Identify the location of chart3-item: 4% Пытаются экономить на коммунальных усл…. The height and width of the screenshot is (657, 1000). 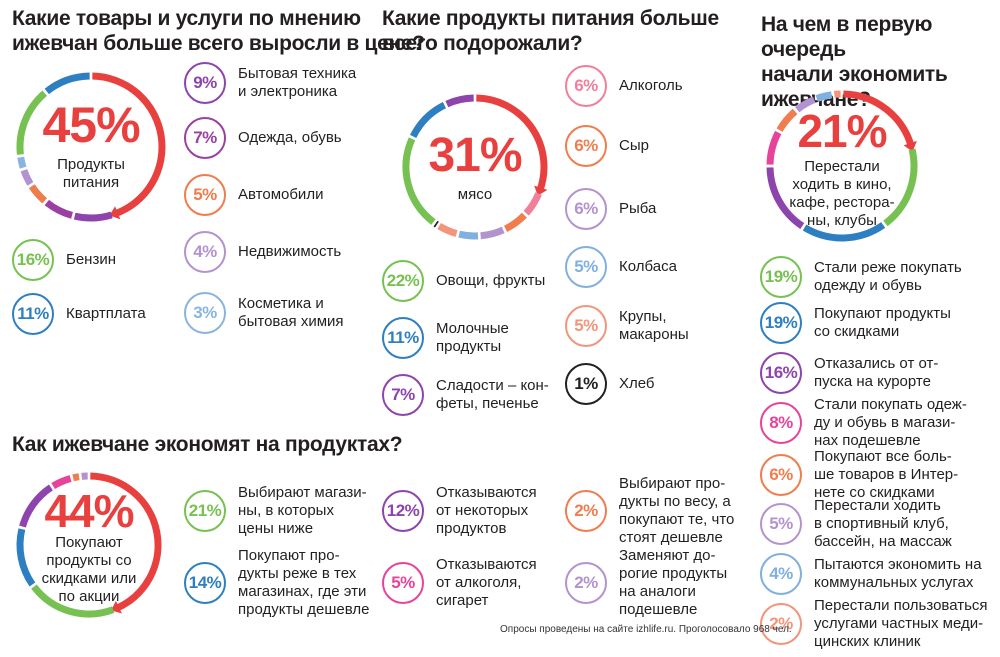
(877, 574).